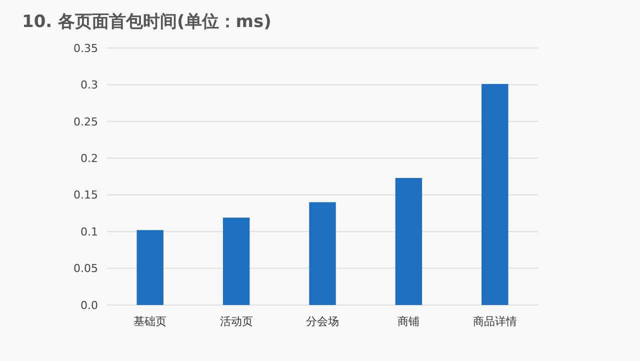 The height and width of the screenshot is (361, 640). What do you see at coordinates (494, 321) in the screenshot?
I see `x-tick-label: 商品详情` at bounding box center [494, 321].